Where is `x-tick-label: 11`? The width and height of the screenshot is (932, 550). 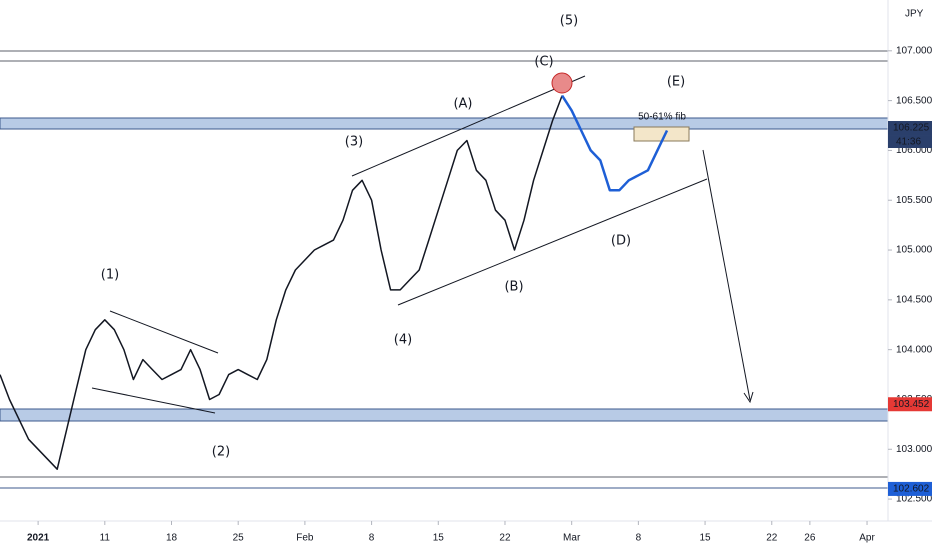
x-tick-label: 11 is located at coordinates (105, 538).